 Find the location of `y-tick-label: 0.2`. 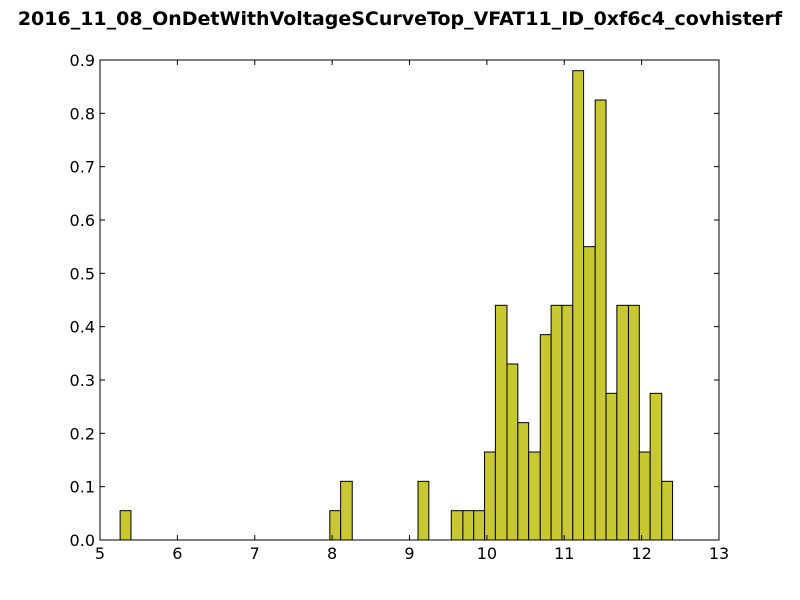

y-tick-label: 0.2 is located at coordinates (82, 433).